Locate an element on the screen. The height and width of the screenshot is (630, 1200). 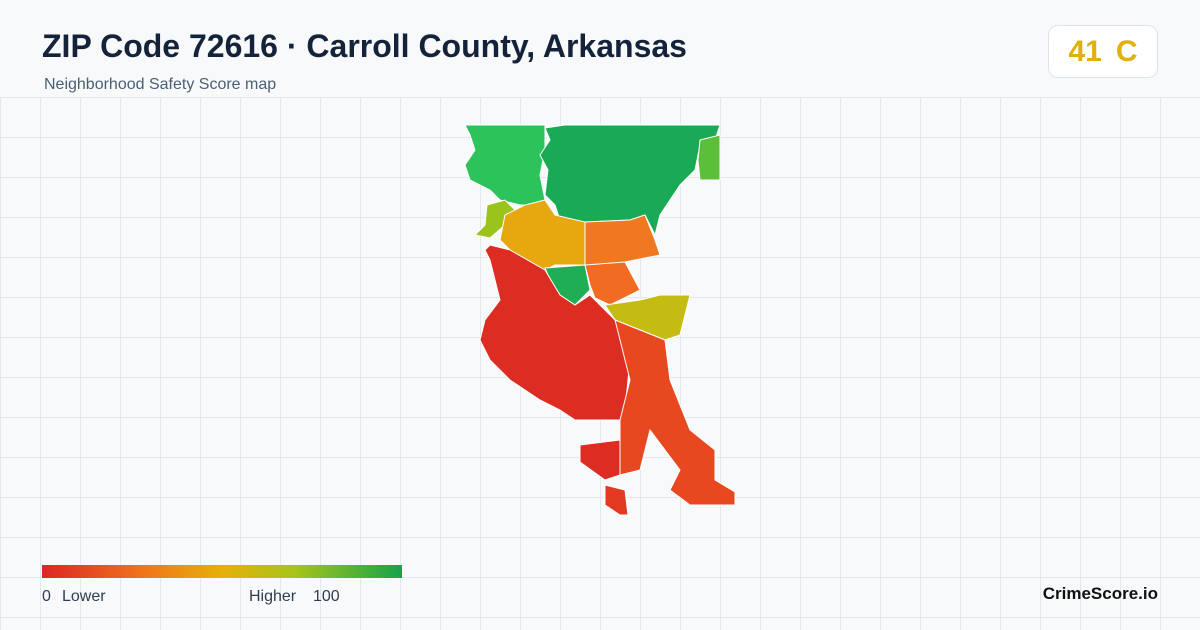
score-grade: C is located at coordinates (1126, 51).